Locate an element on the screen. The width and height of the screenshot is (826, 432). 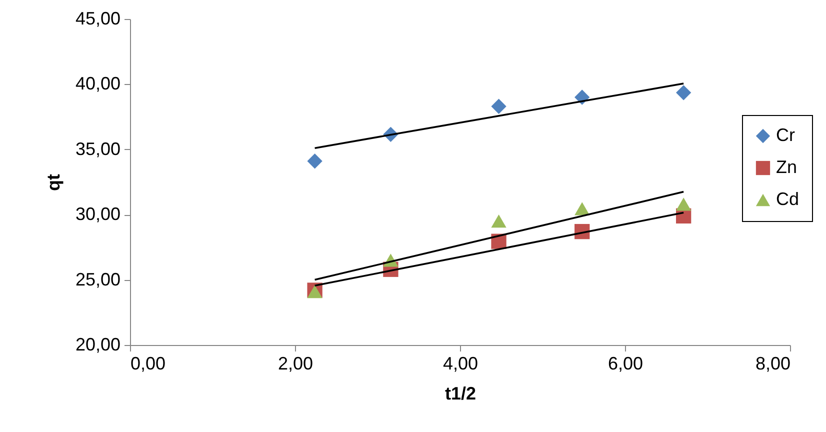
legend-label: Zn is located at coordinates (787, 167).